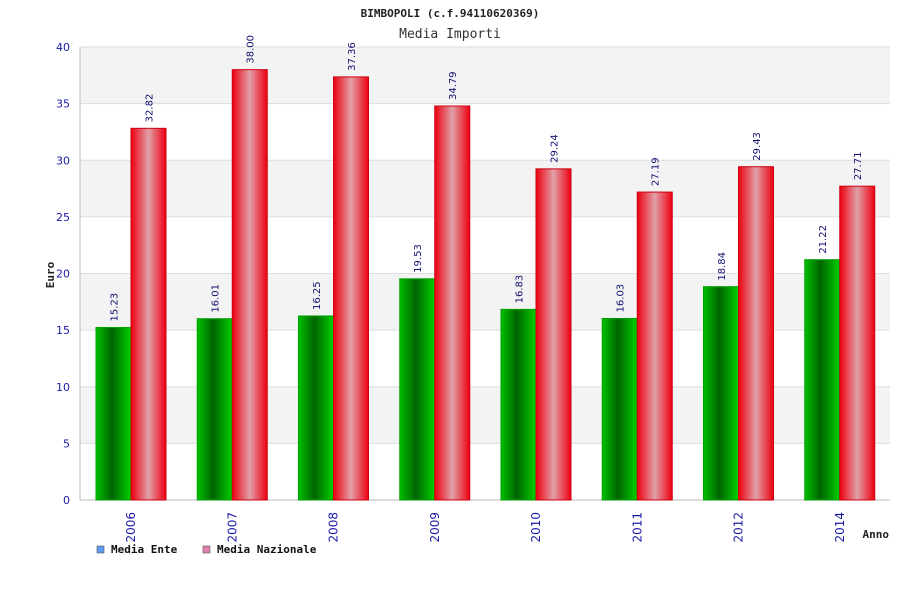 The width and height of the screenshot is (900, 600). Describe the element at coordinates (63, 104) in the screenshot. I see `y-tick-label: 35` at that location.